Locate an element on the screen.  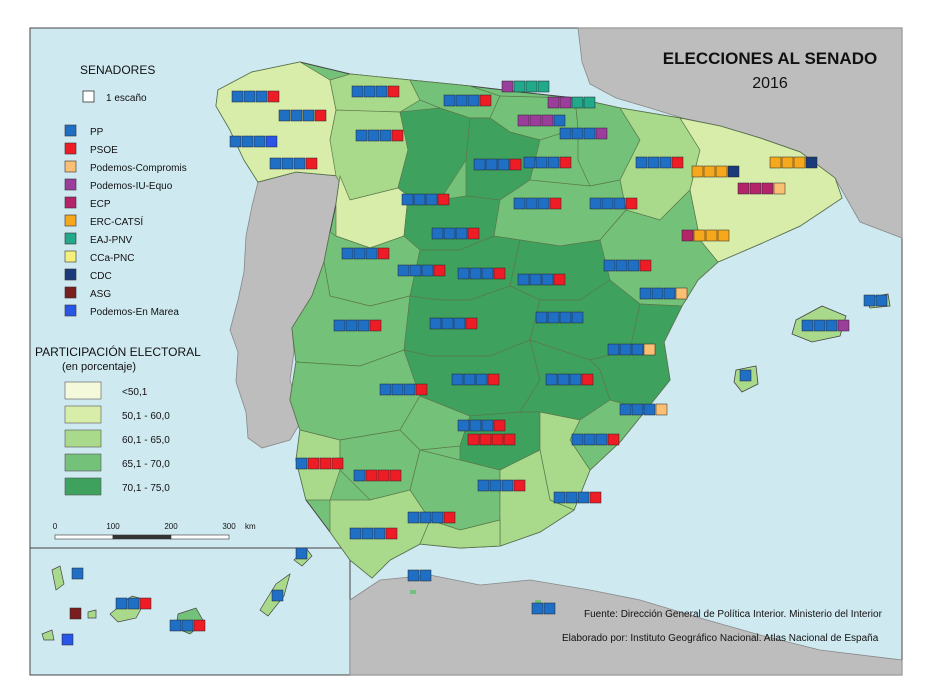
participation-label: 65,1 - 70,0 is located at coordinates (146, 464).